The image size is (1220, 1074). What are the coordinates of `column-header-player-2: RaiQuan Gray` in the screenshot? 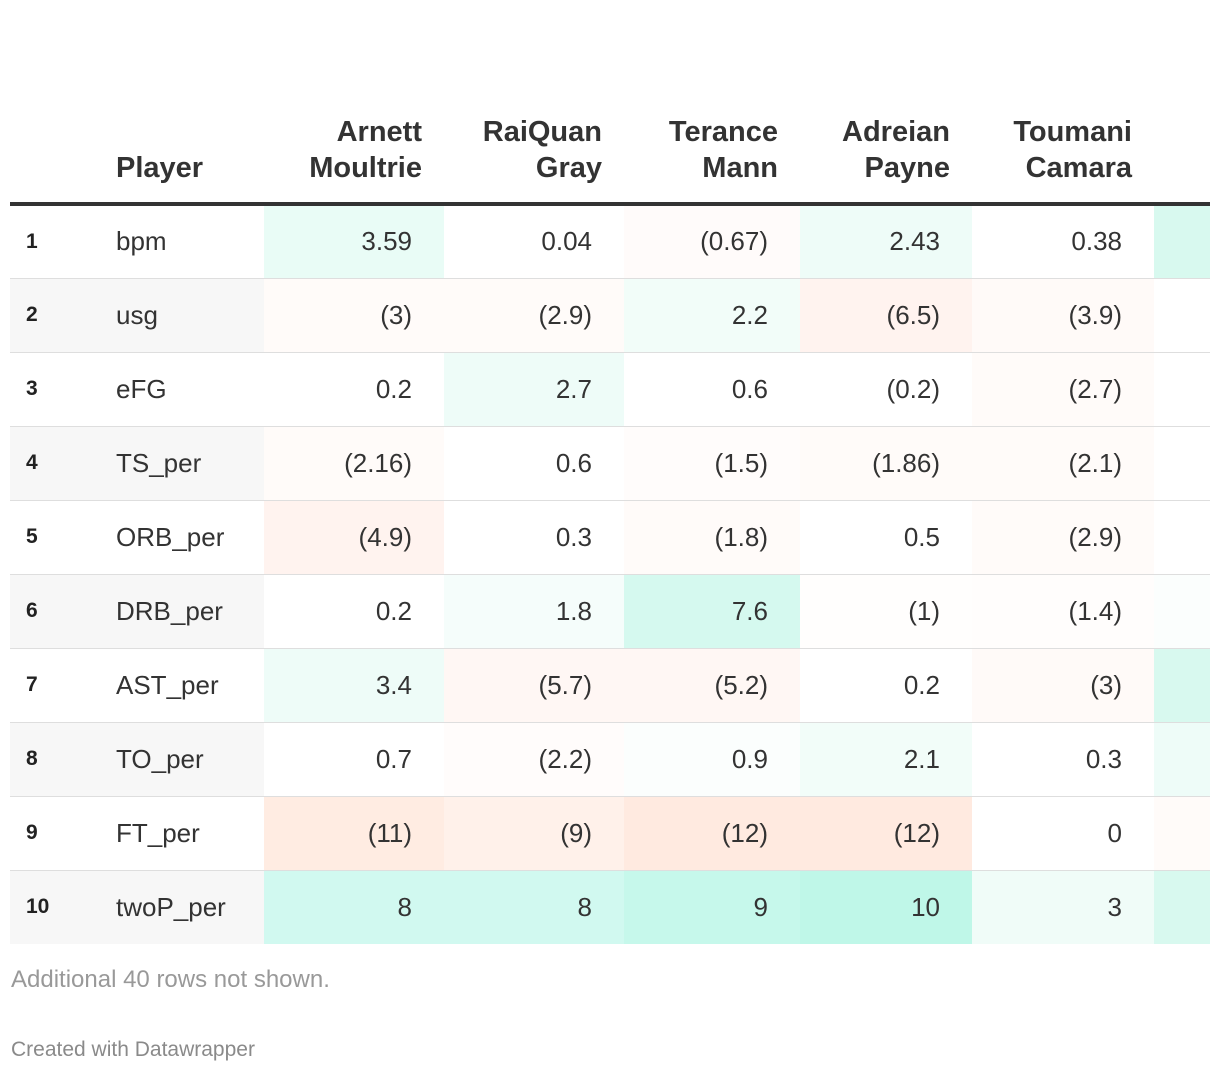 It's located at (534, 155).